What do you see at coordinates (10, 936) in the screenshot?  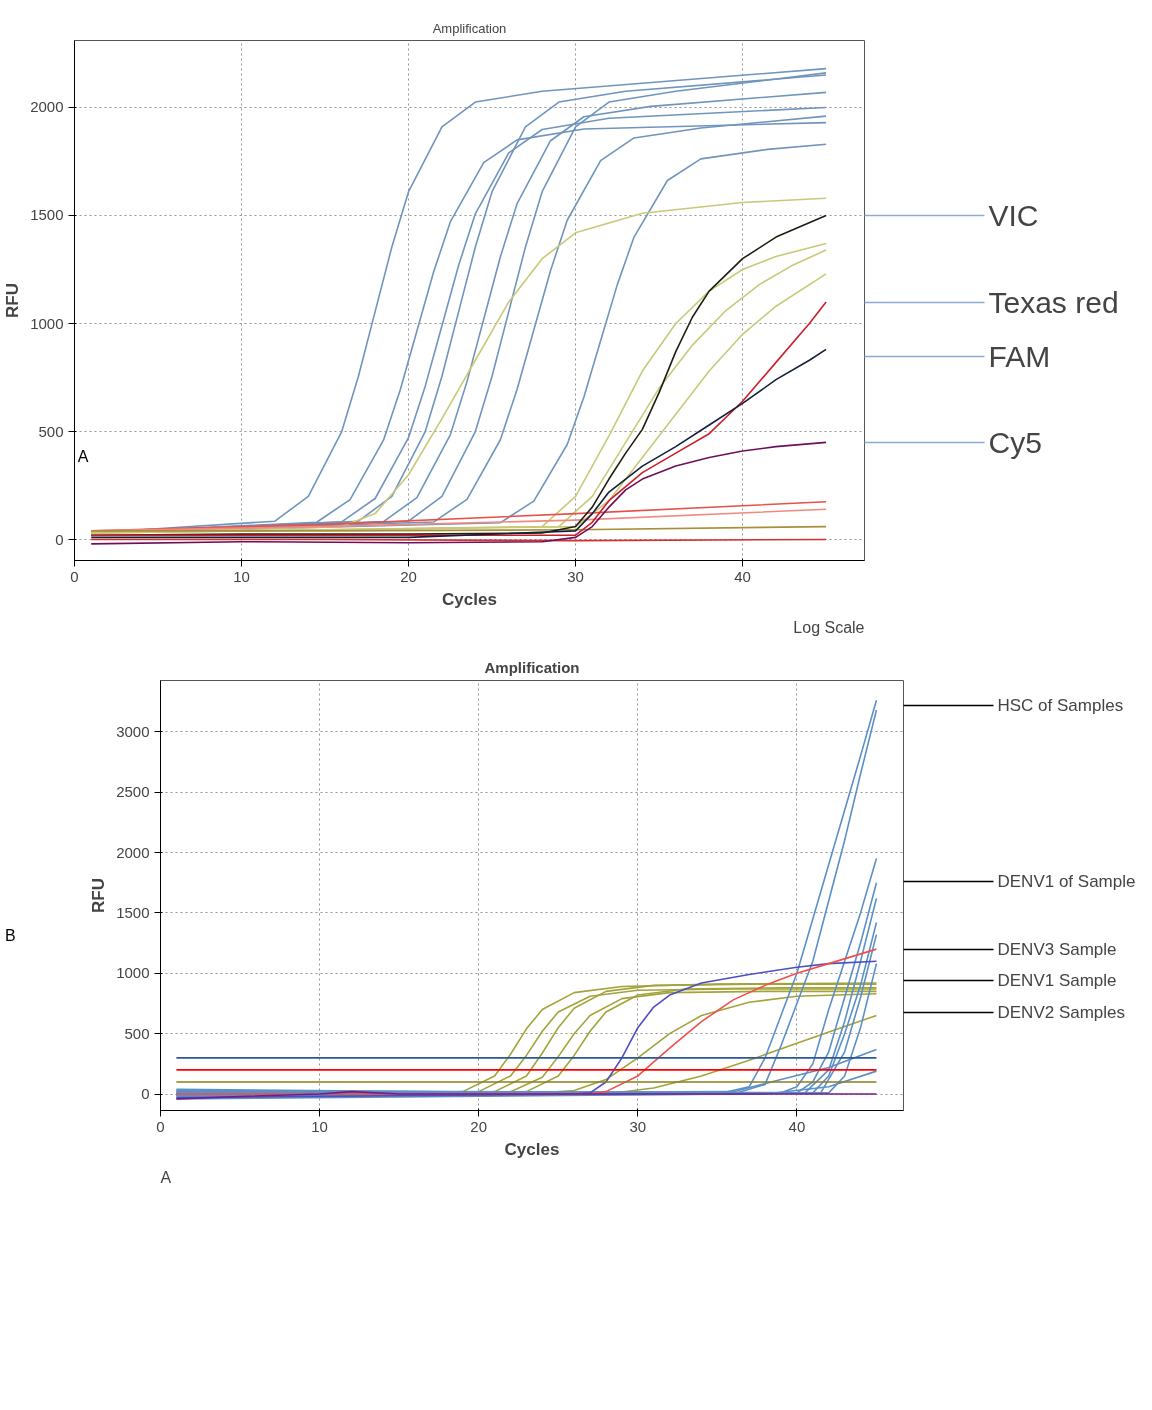 I see `text: B` at bounding box center [10, 936].